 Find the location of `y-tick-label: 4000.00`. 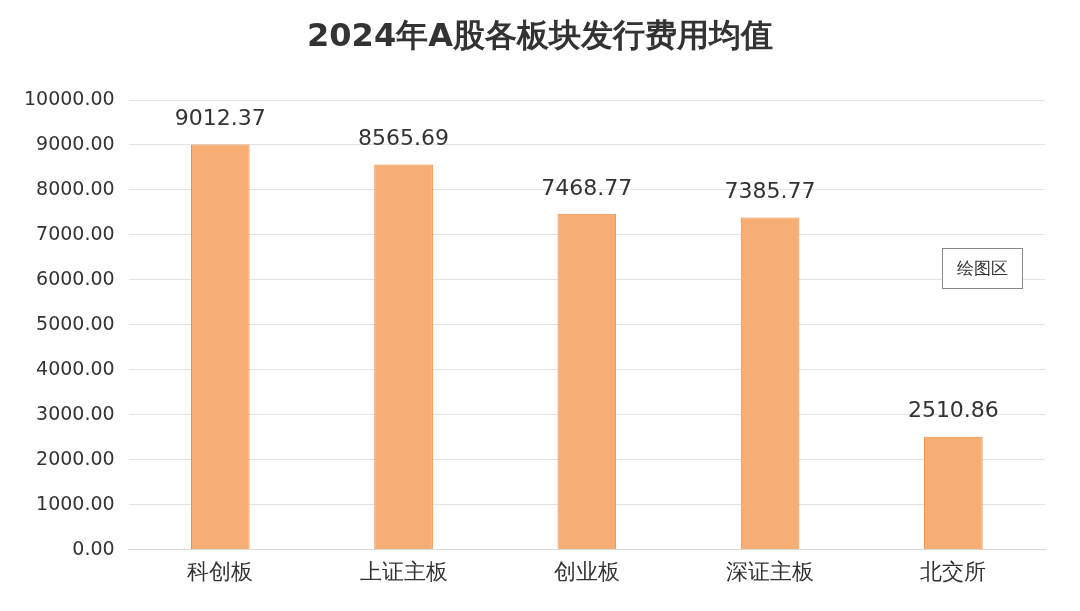

y-tick-label: 4000.00 is located at coordinates (75, 367).